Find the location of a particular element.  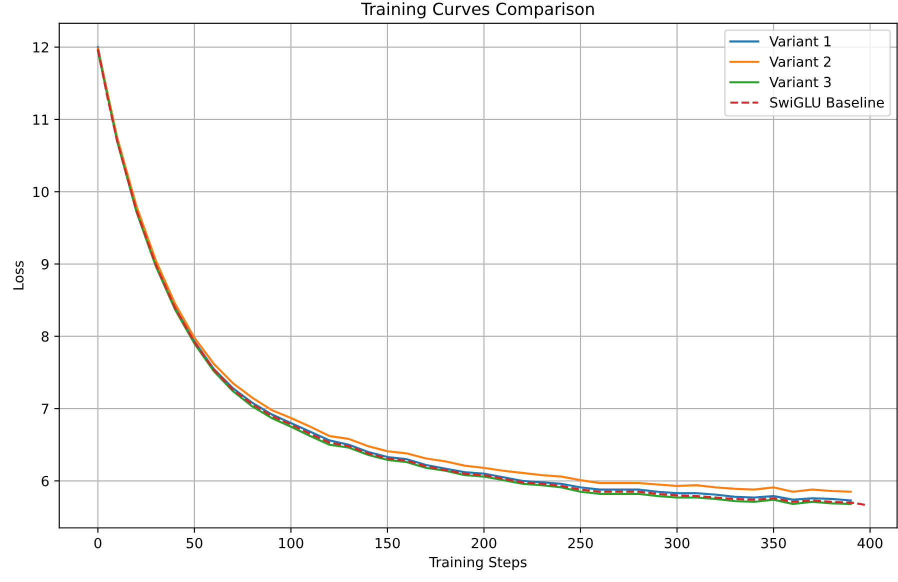

x-tick-label: 0 is located at coordinates (98, 543).